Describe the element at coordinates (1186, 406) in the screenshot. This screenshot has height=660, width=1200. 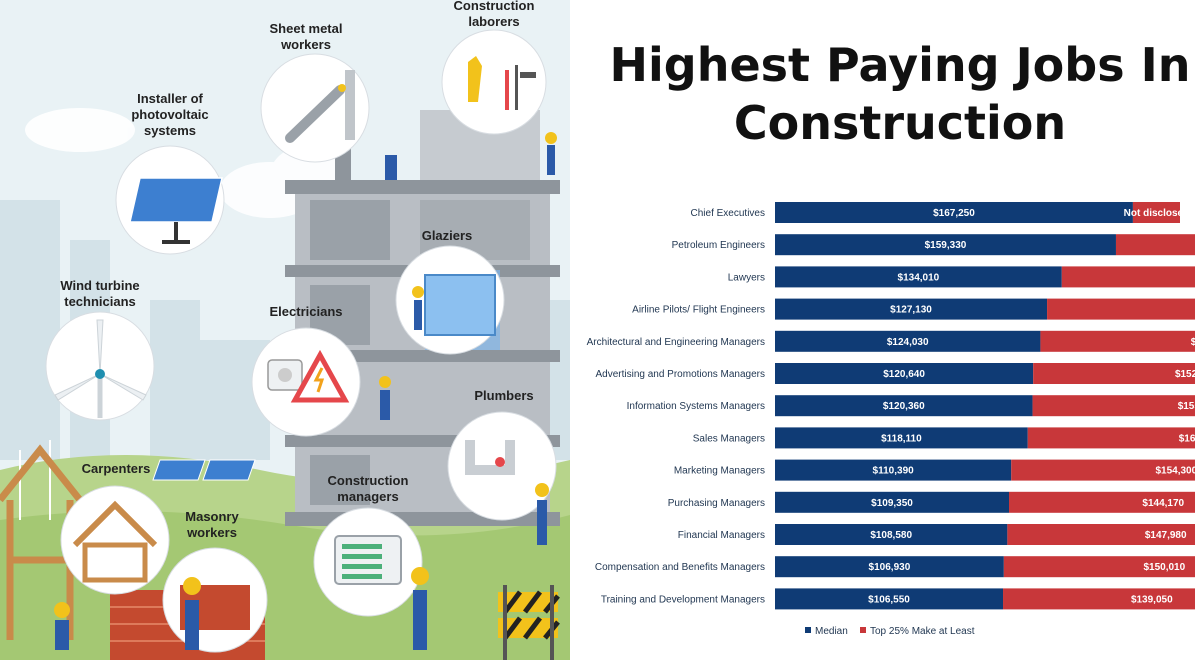
I see `bar-label-top25: $155,120` at that location.